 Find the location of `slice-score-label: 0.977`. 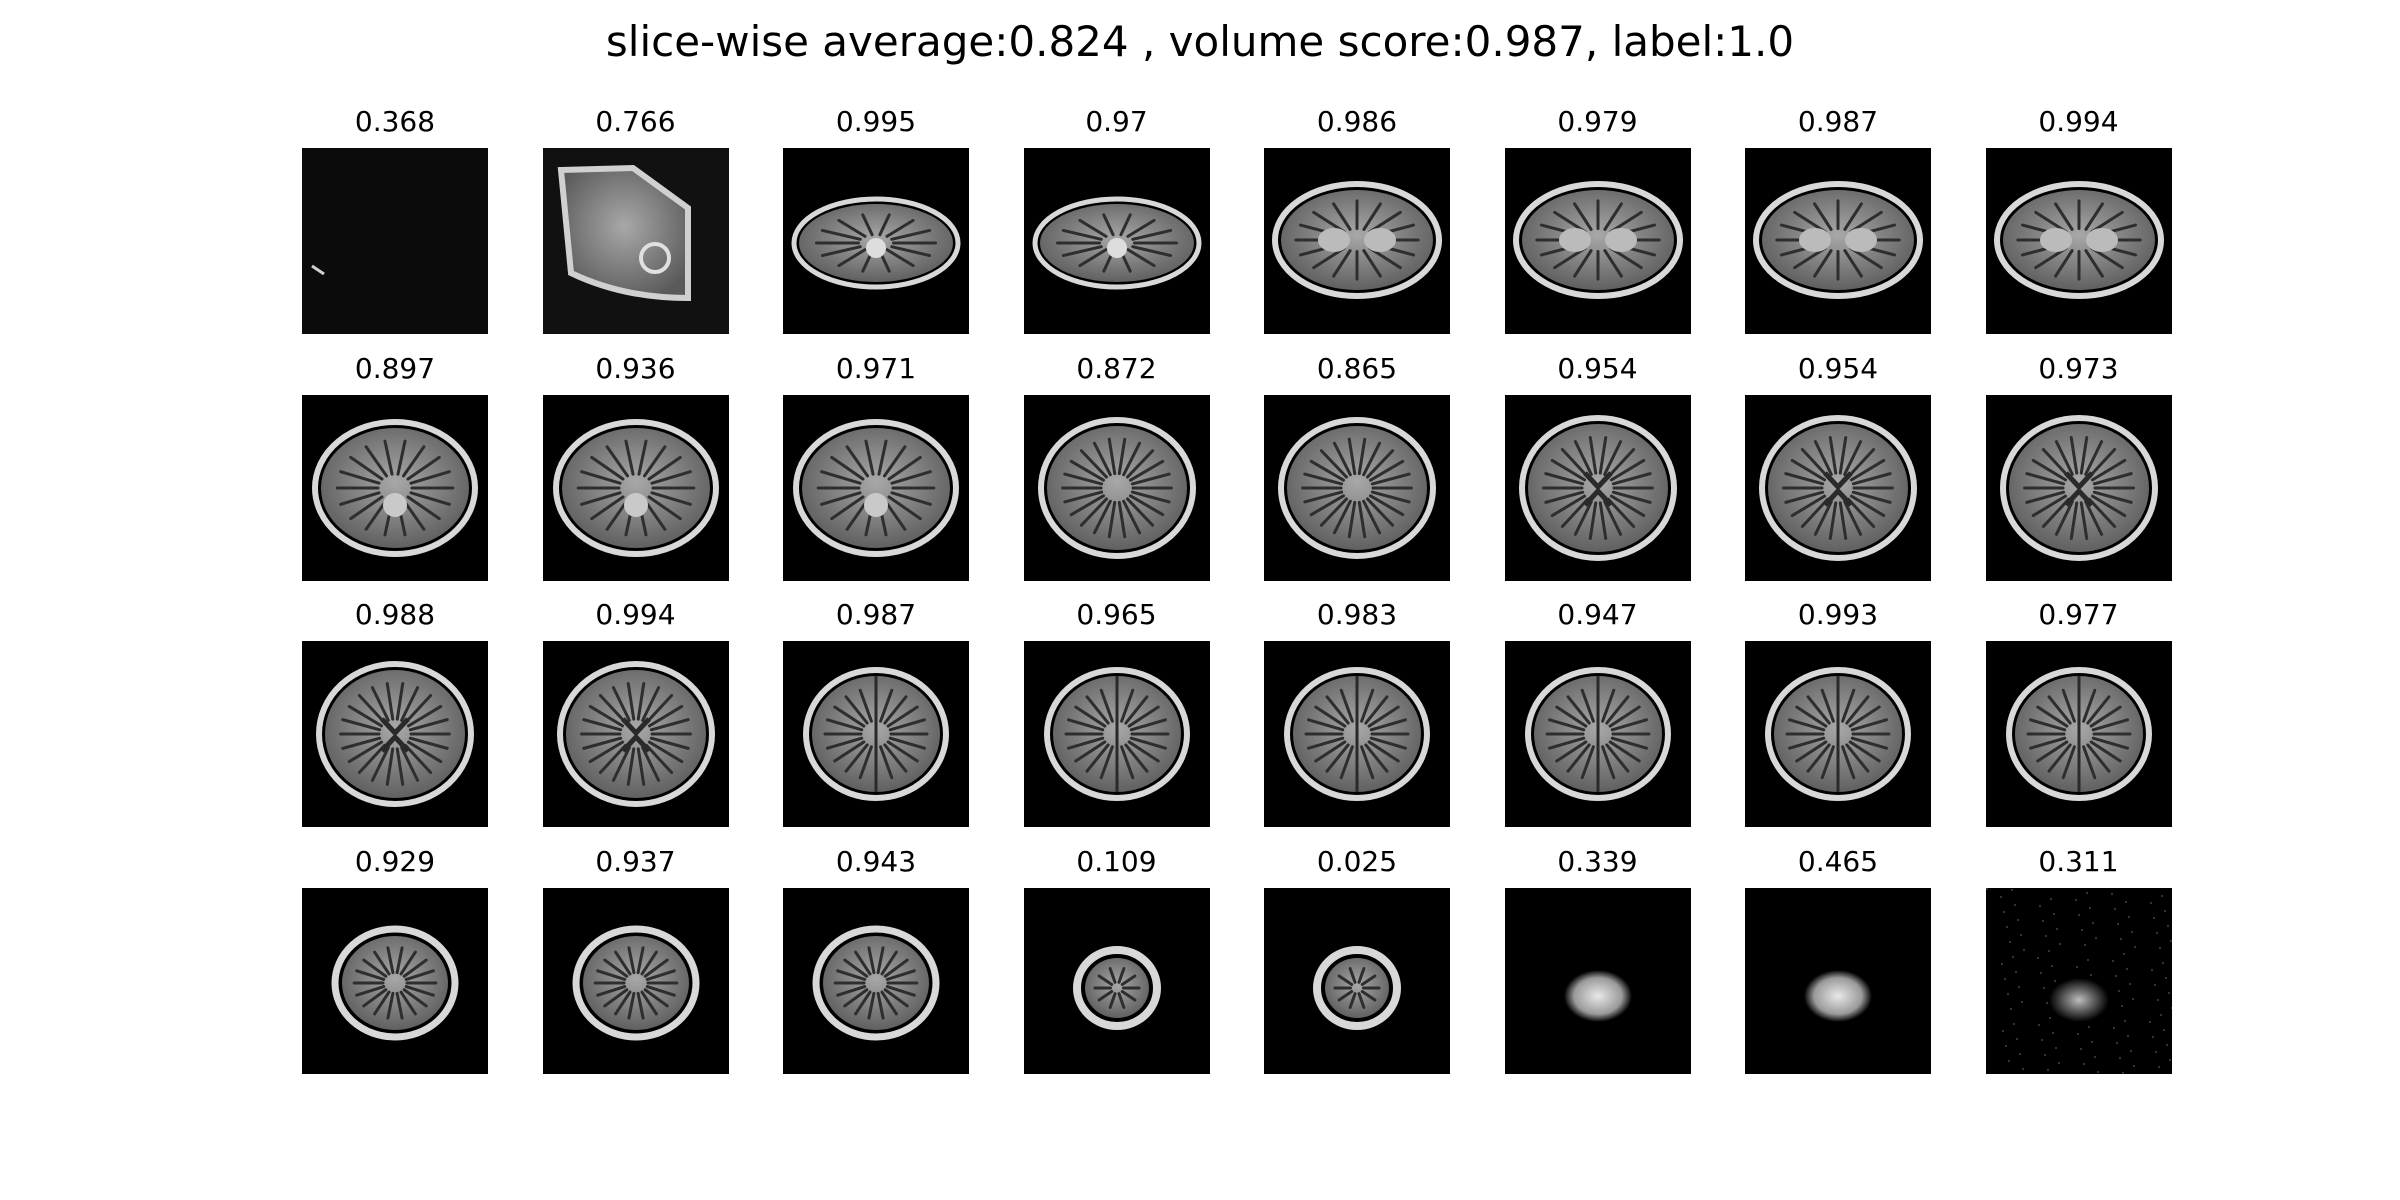

slice-score-label: 0.977 is located at coordinates (2078, 614).